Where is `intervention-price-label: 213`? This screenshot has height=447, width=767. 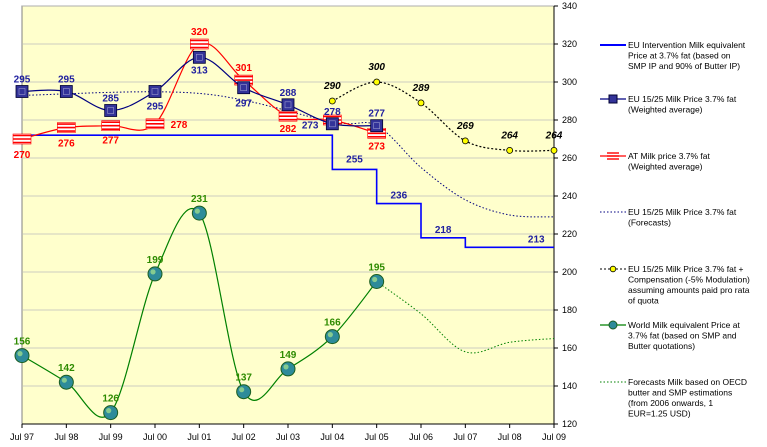 intervention-price-label: 213 is located at coordinates (536, 239).